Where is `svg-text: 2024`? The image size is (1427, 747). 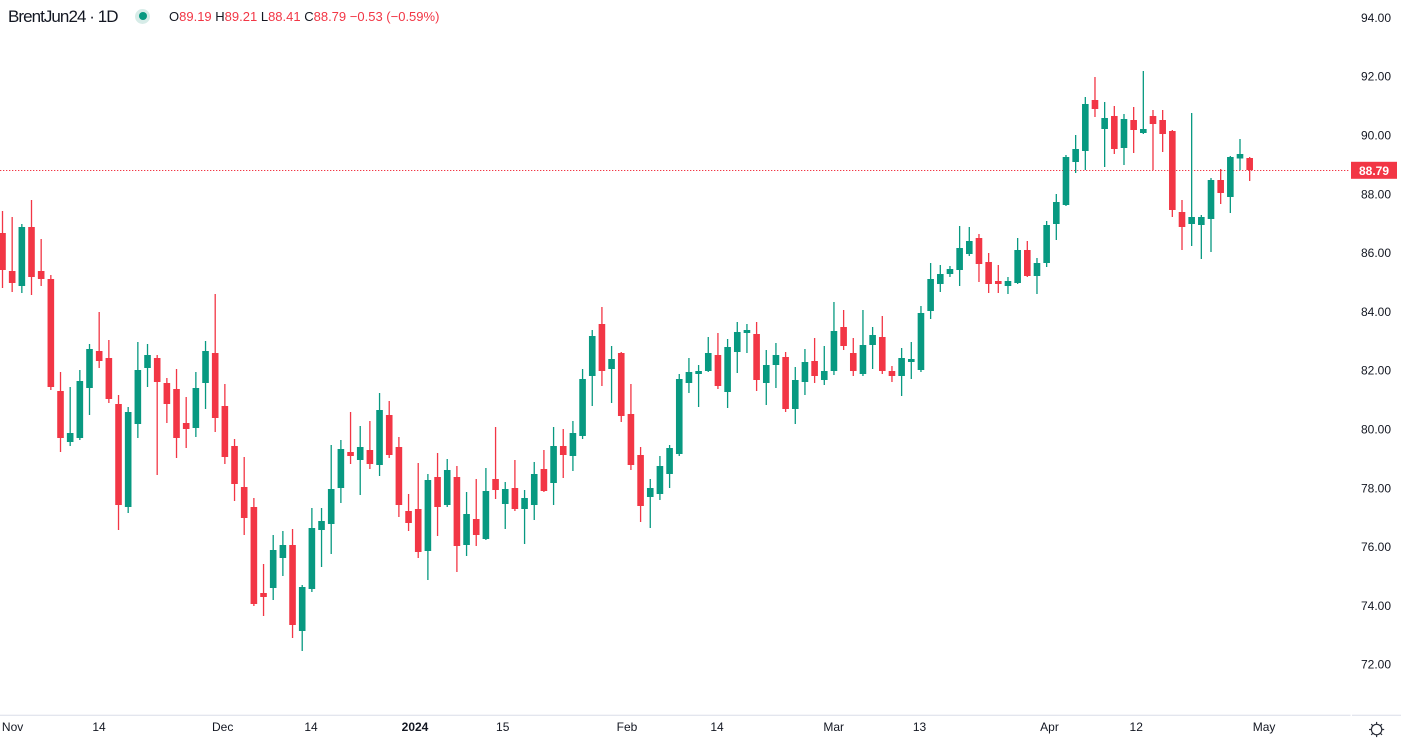
svg-text: 2024 is located at coordinates (415, 727).